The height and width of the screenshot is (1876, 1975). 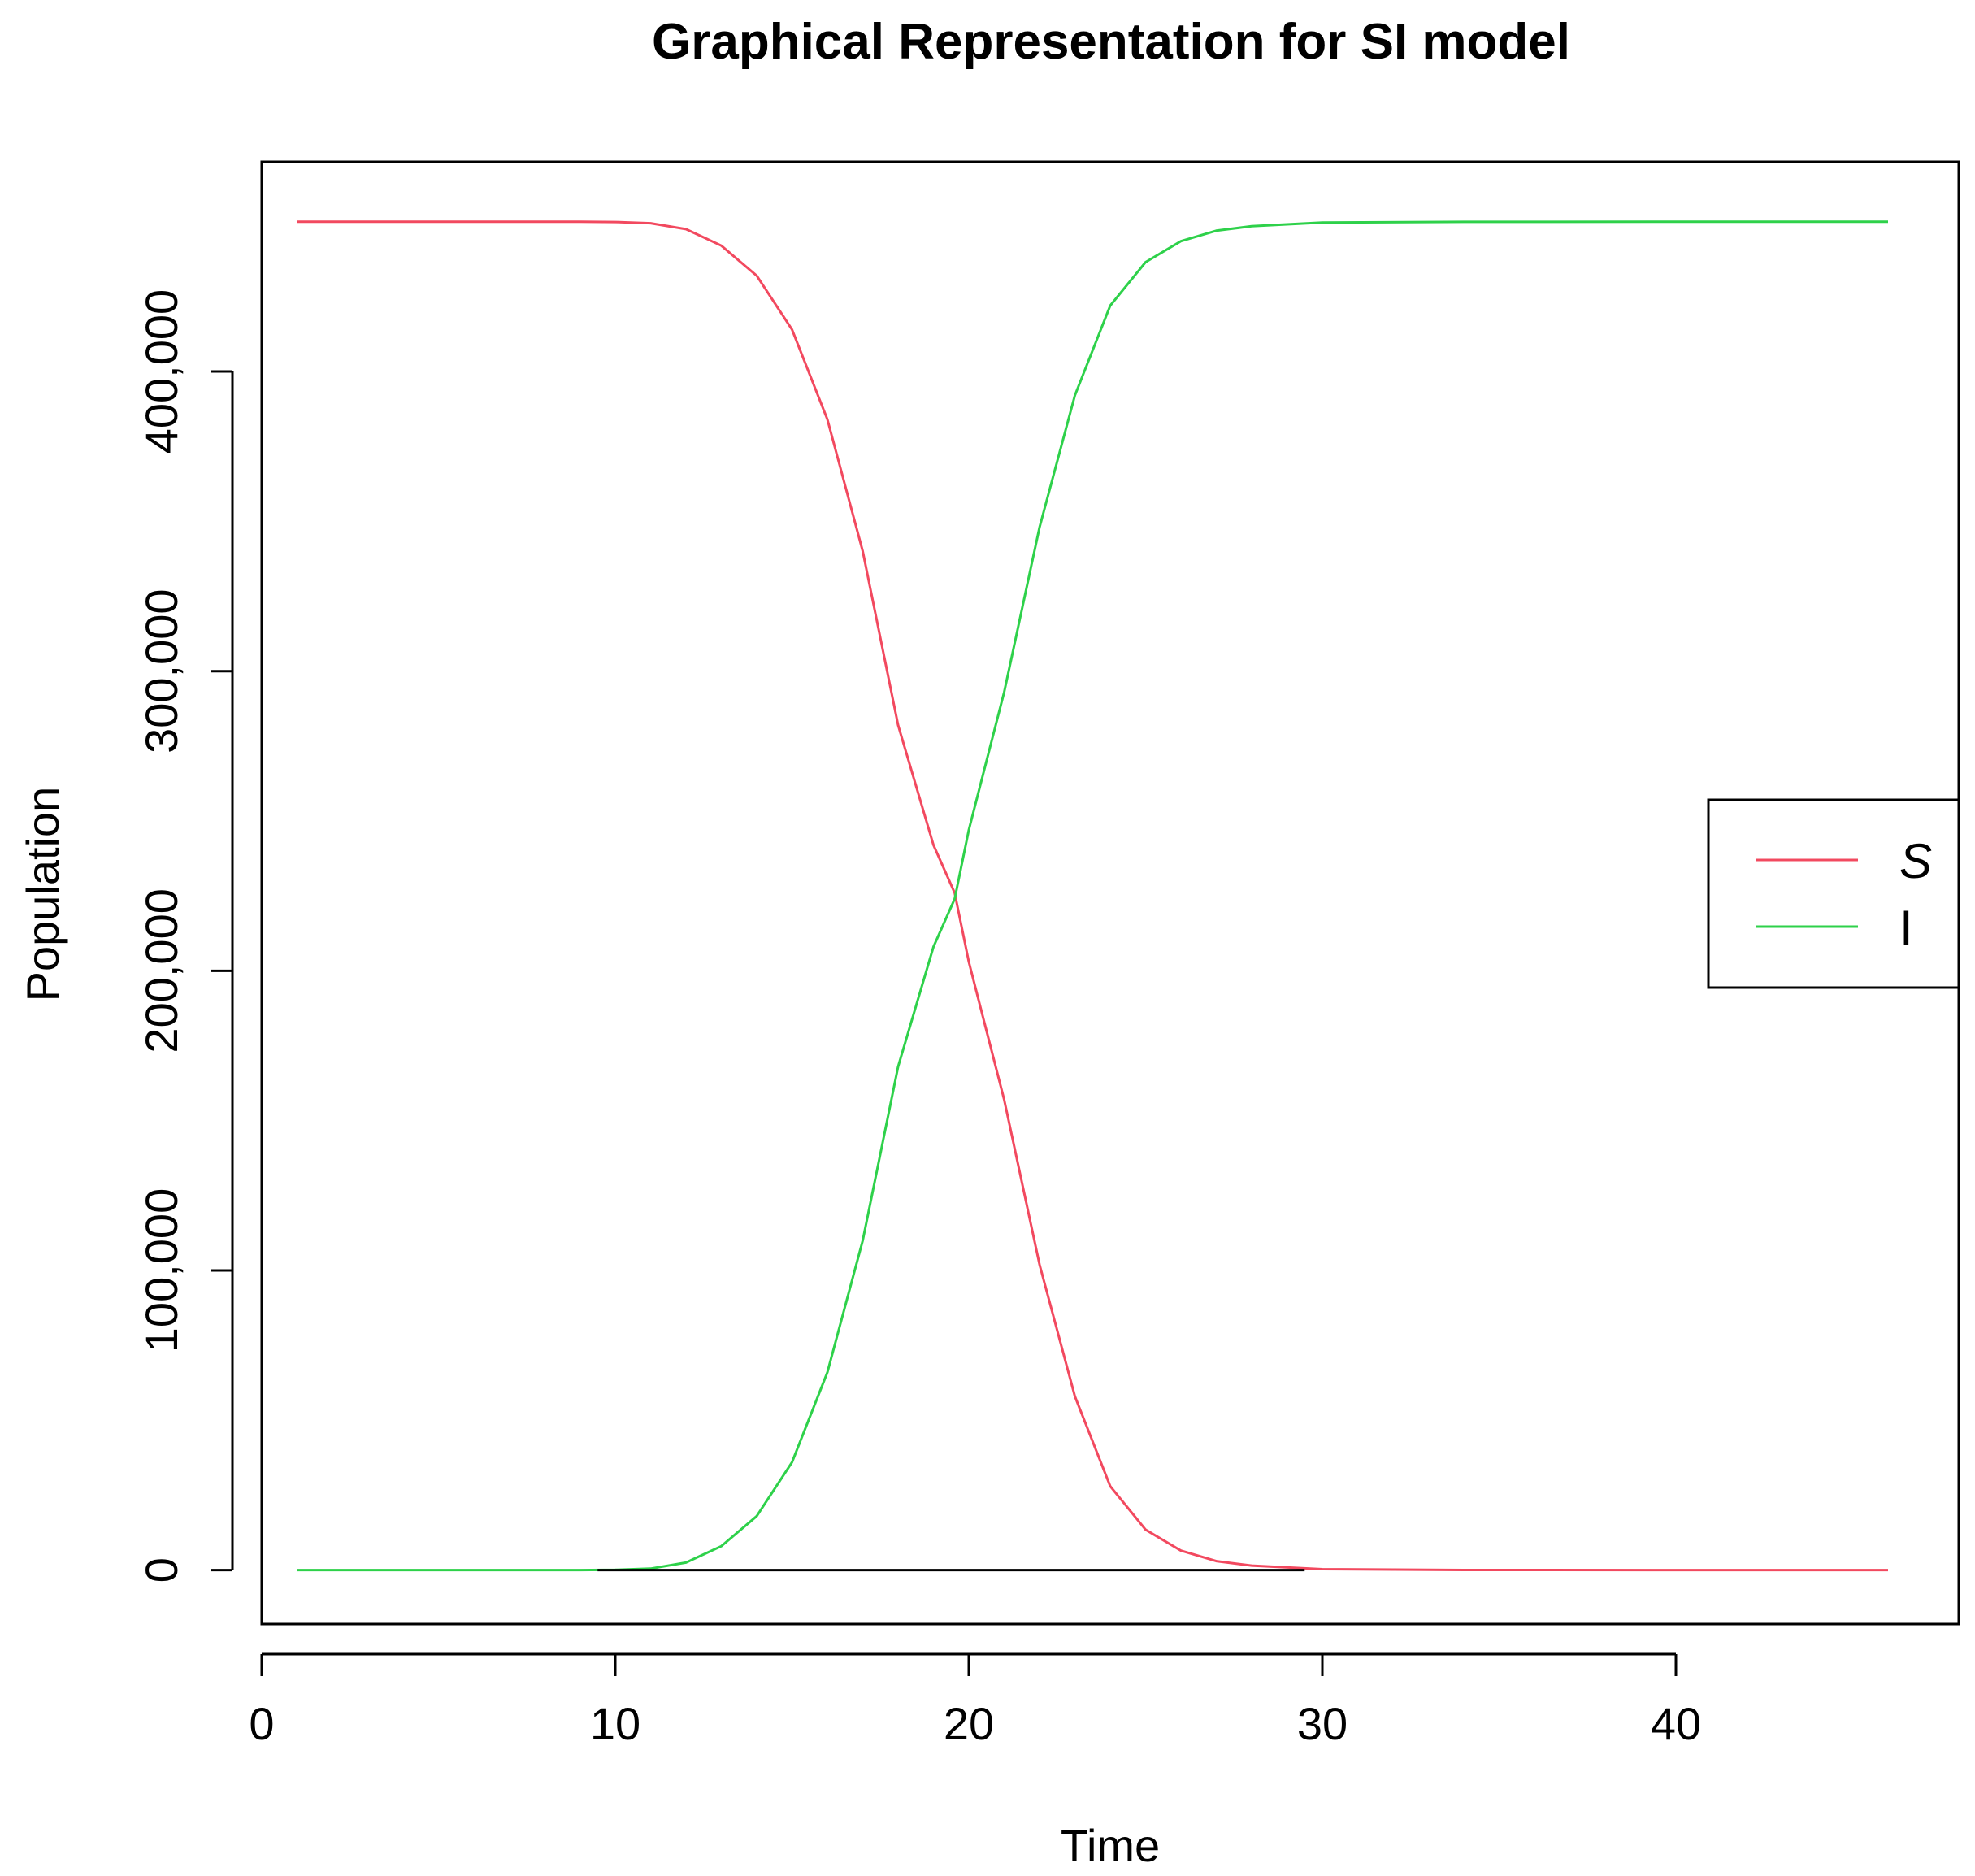 What do you see at coordinates (261, 1723) in the screenshot?
I see `x-tick-label: 0` at bounding box center [261, 1723].